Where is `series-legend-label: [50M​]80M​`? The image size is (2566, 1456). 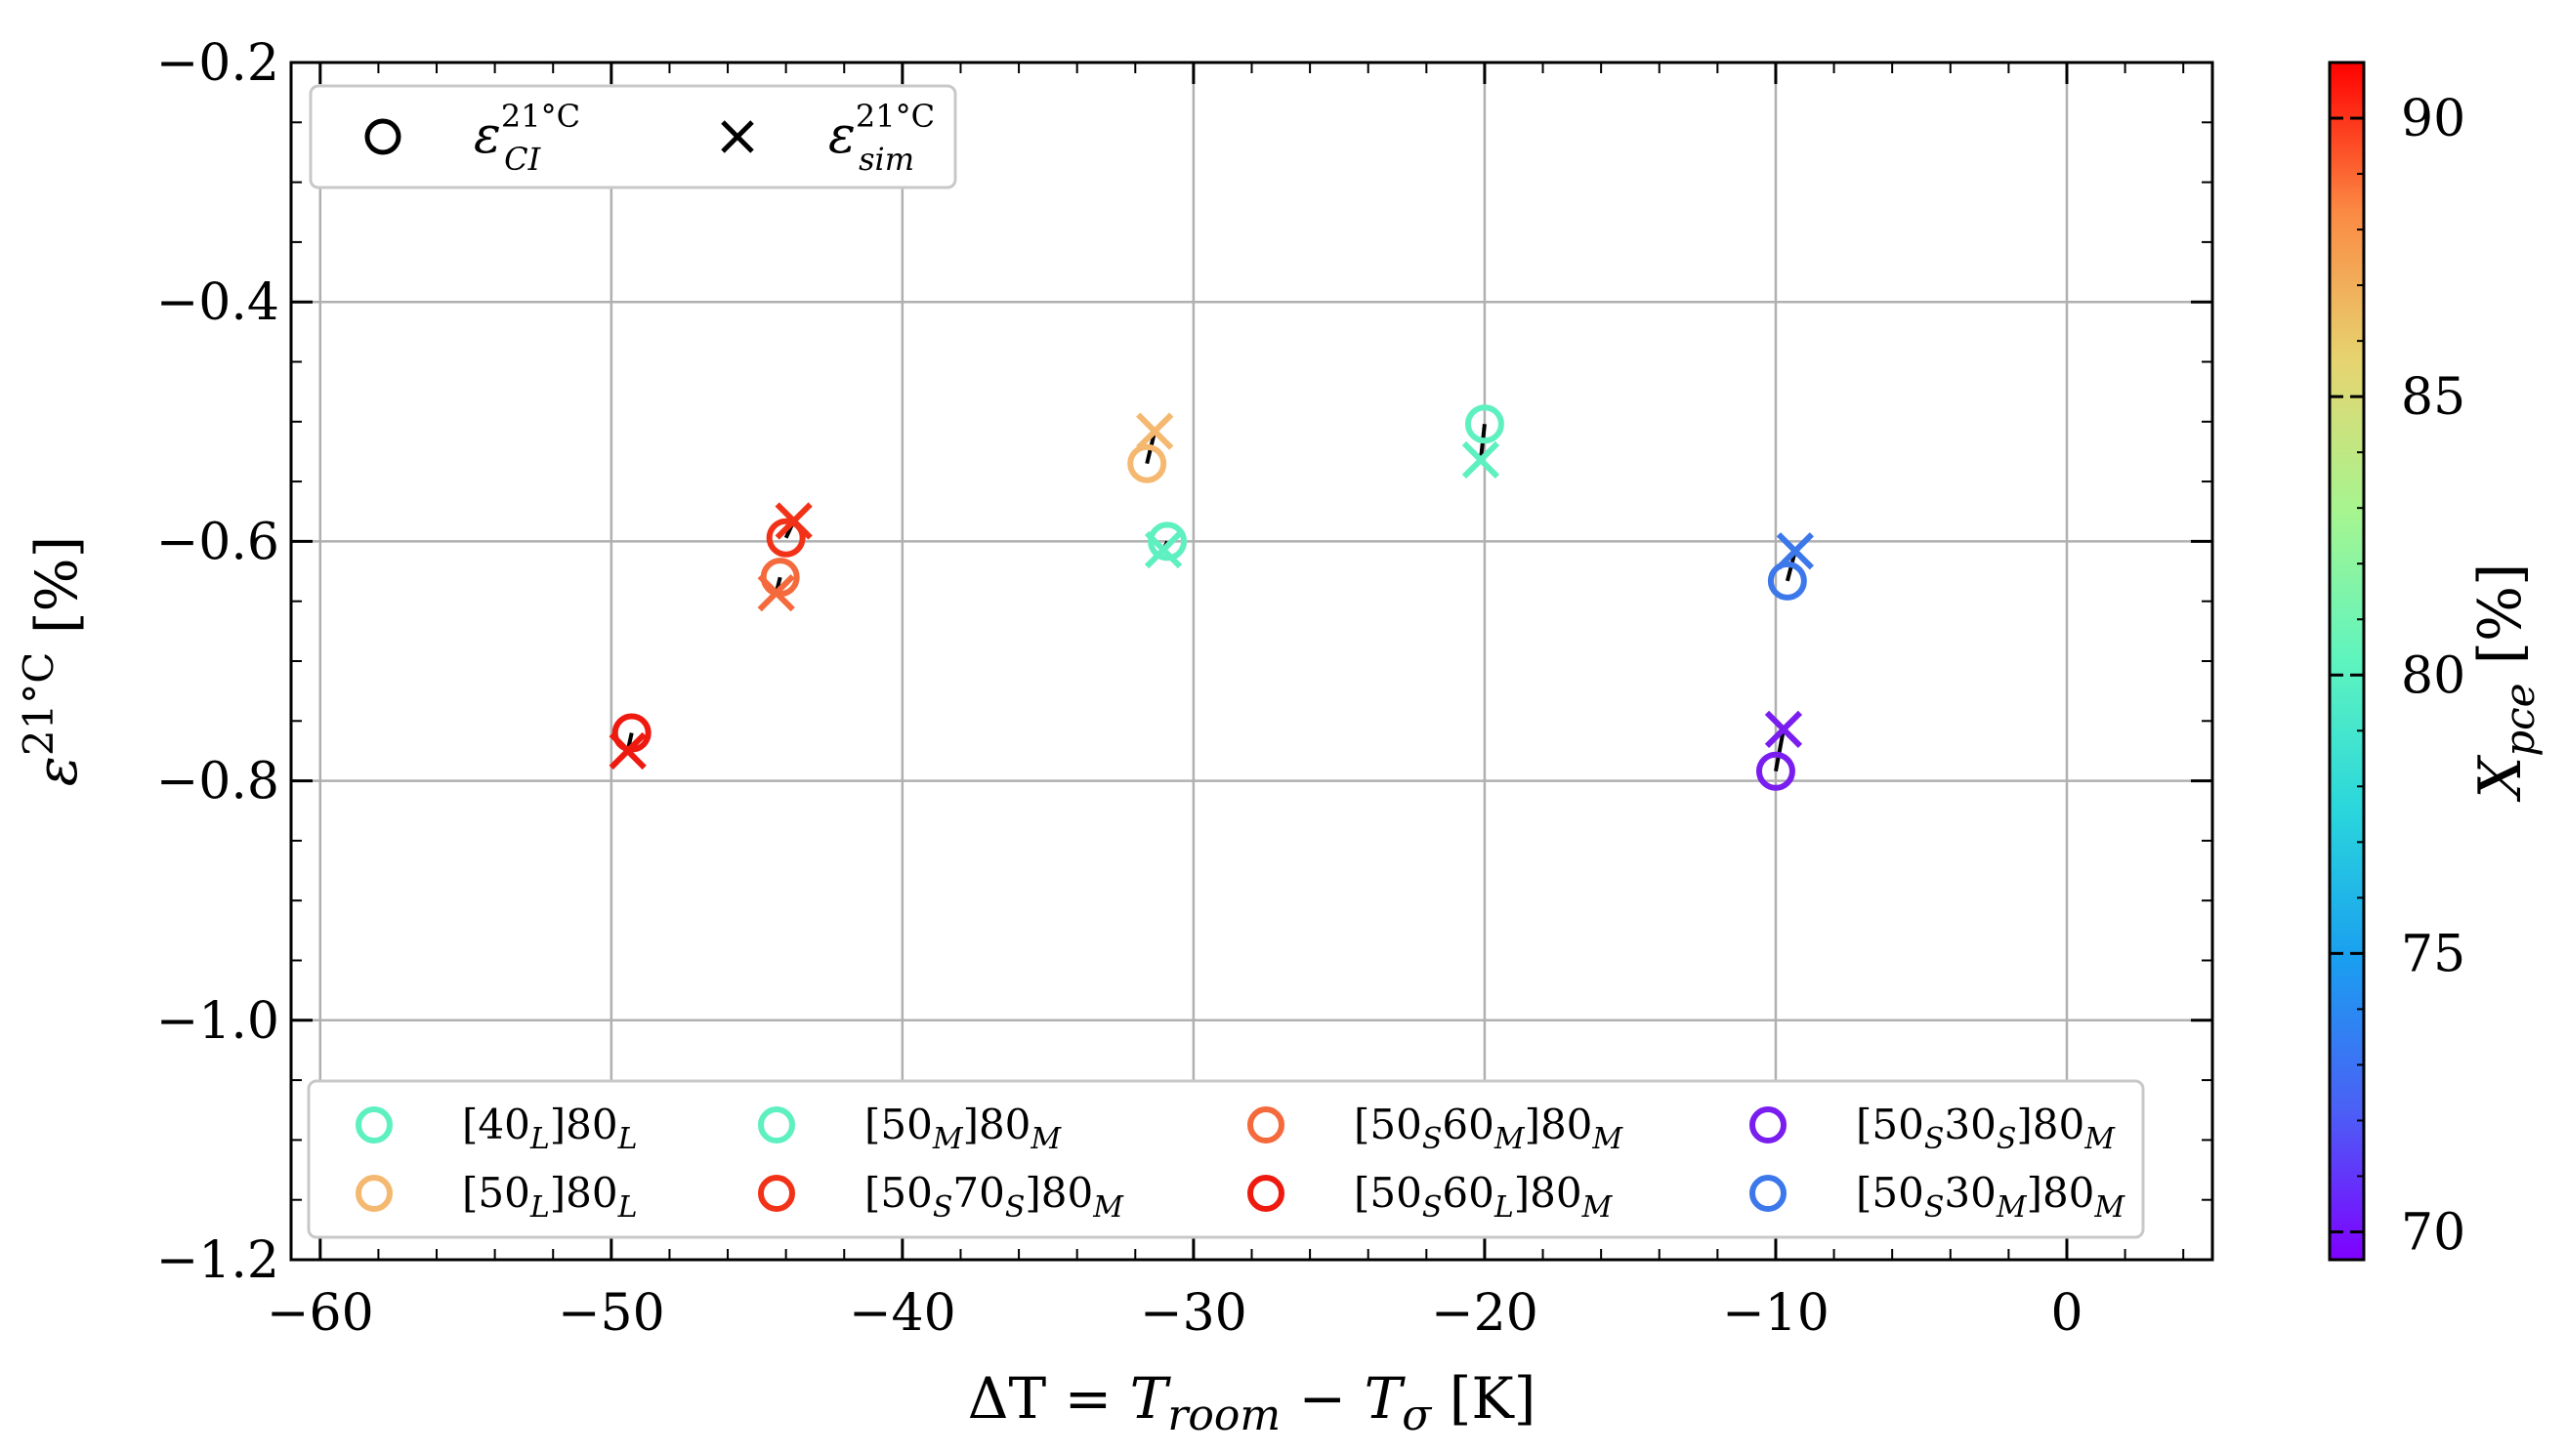 series-legend-label: [50M​]80M​ is located at coordinates (963, 1128).